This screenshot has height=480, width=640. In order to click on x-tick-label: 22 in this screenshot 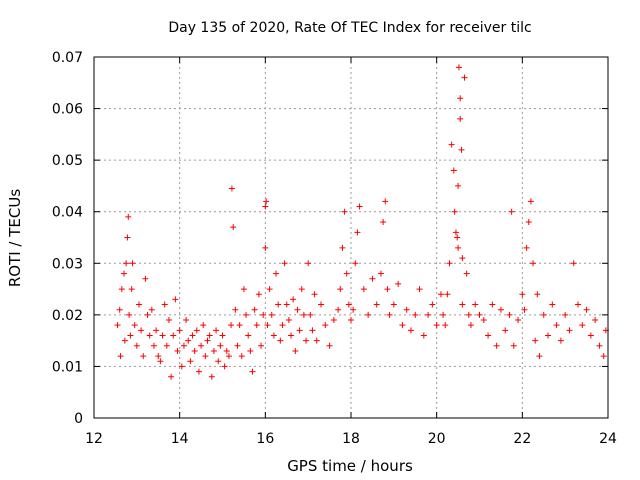, I will do `click(522, 439)`.